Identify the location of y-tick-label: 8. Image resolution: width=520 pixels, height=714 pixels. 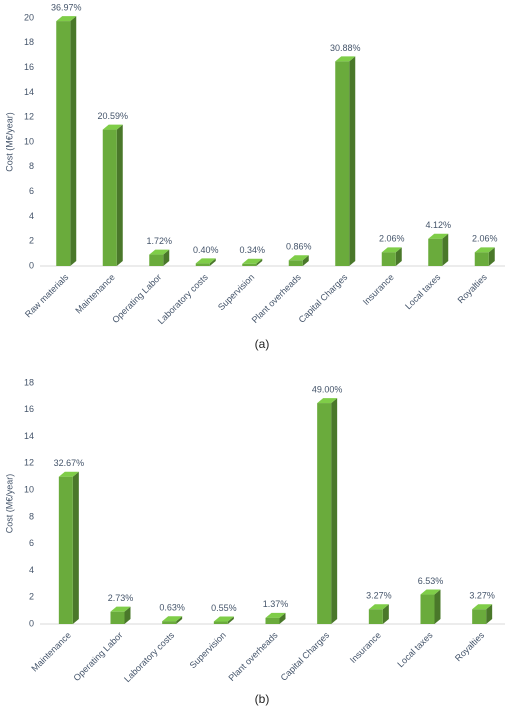
(31, 516).